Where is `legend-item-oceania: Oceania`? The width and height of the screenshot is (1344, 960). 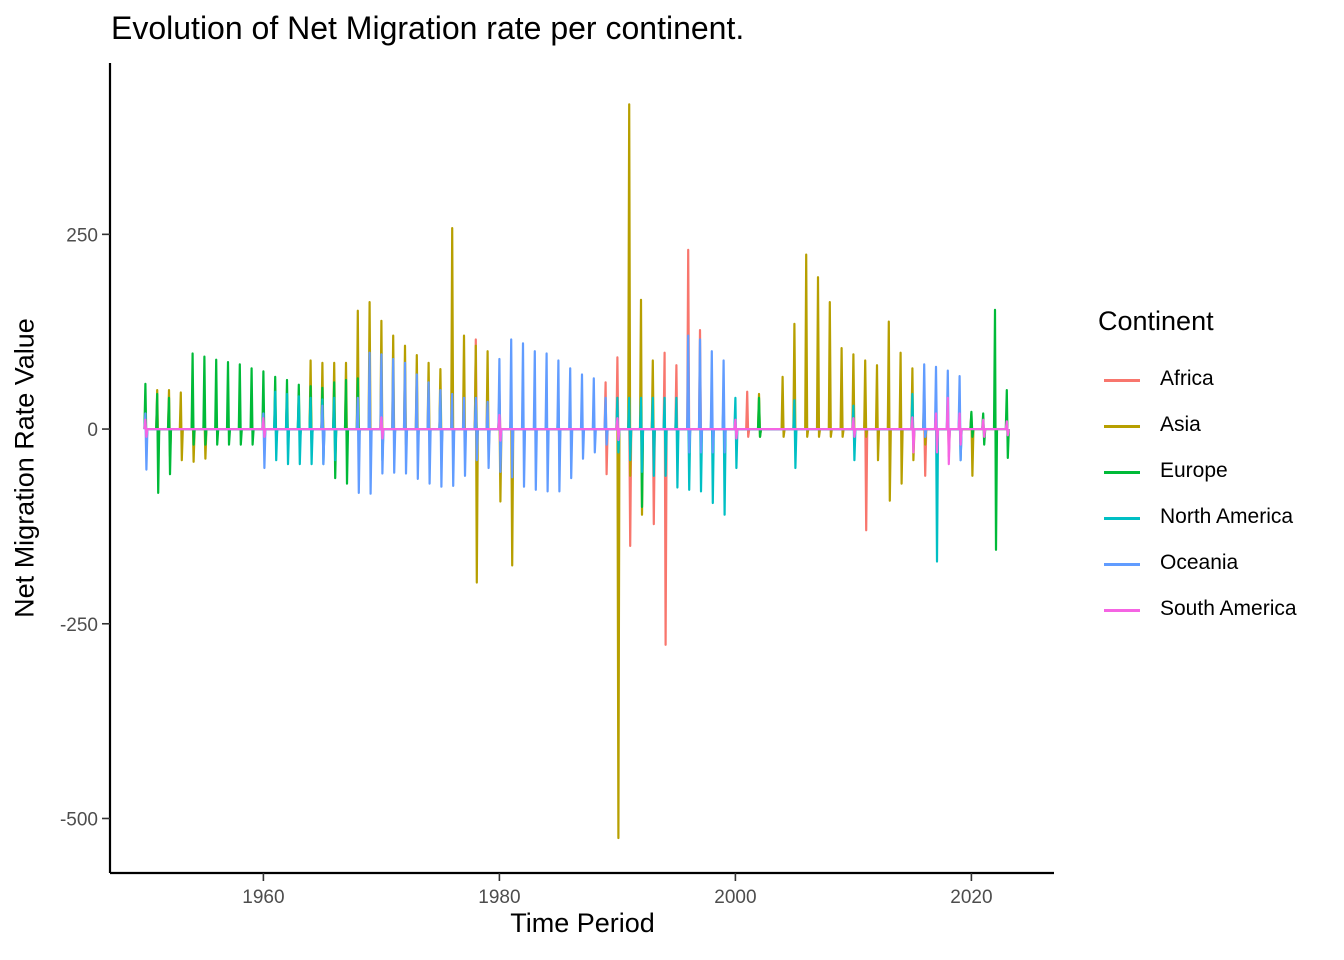
legend-item-oceania: Oceania is located at coordinates (1218, 564).